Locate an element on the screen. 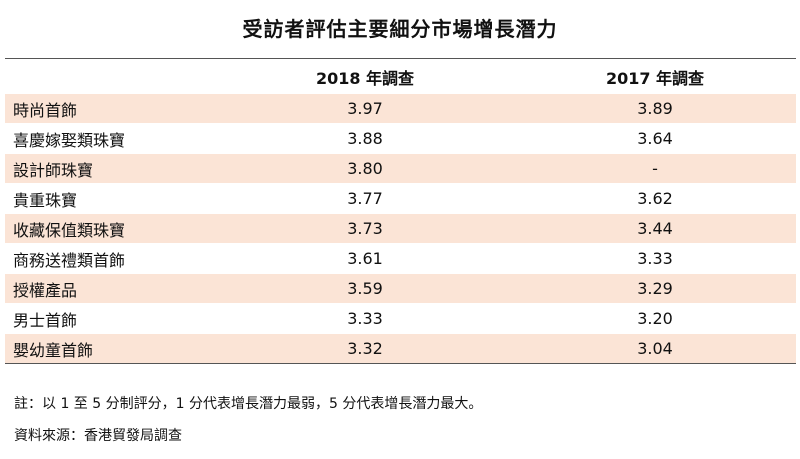 This screenshot has width=800, height=459. header-2017: 2017 年調查 is located at coordinates (655, 78).